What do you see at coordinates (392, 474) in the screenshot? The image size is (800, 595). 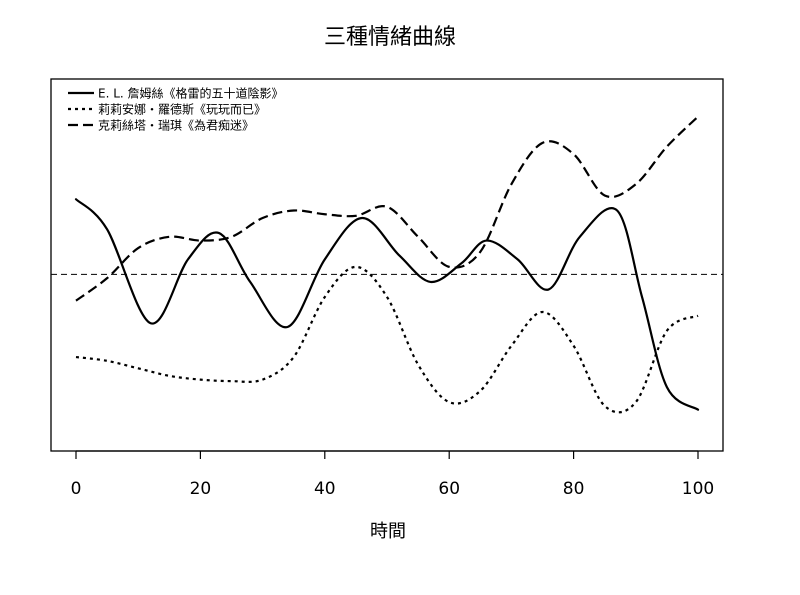 I see `x-axis: 0 20 40 60 80 100` at bounding box center [392, 474].